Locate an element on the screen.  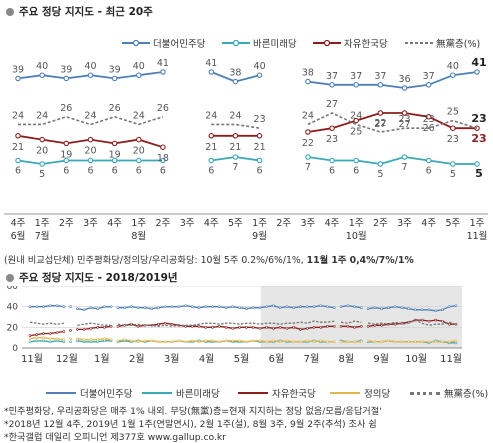
top-data-label-2-12: 22 is located at coordinates (308, 143).